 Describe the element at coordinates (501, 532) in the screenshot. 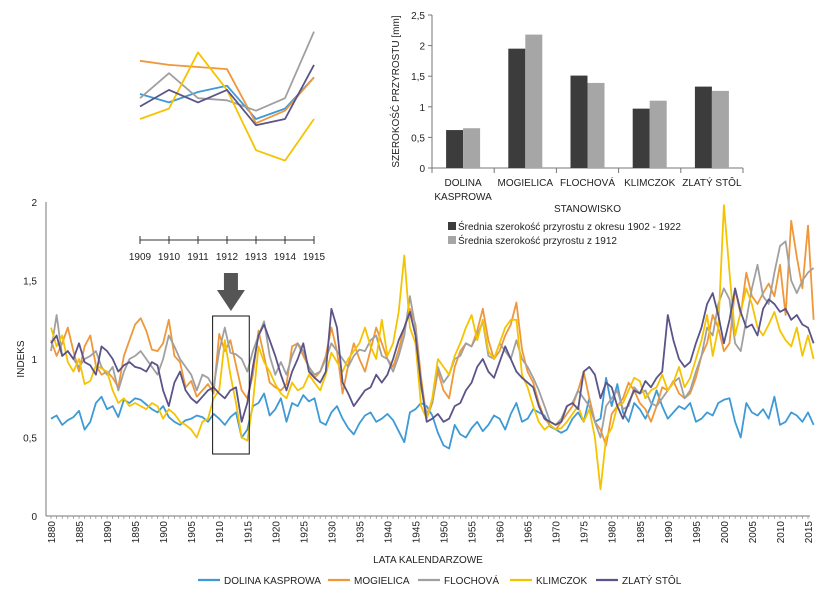

I see `x-tick-label: 1960` at that location.